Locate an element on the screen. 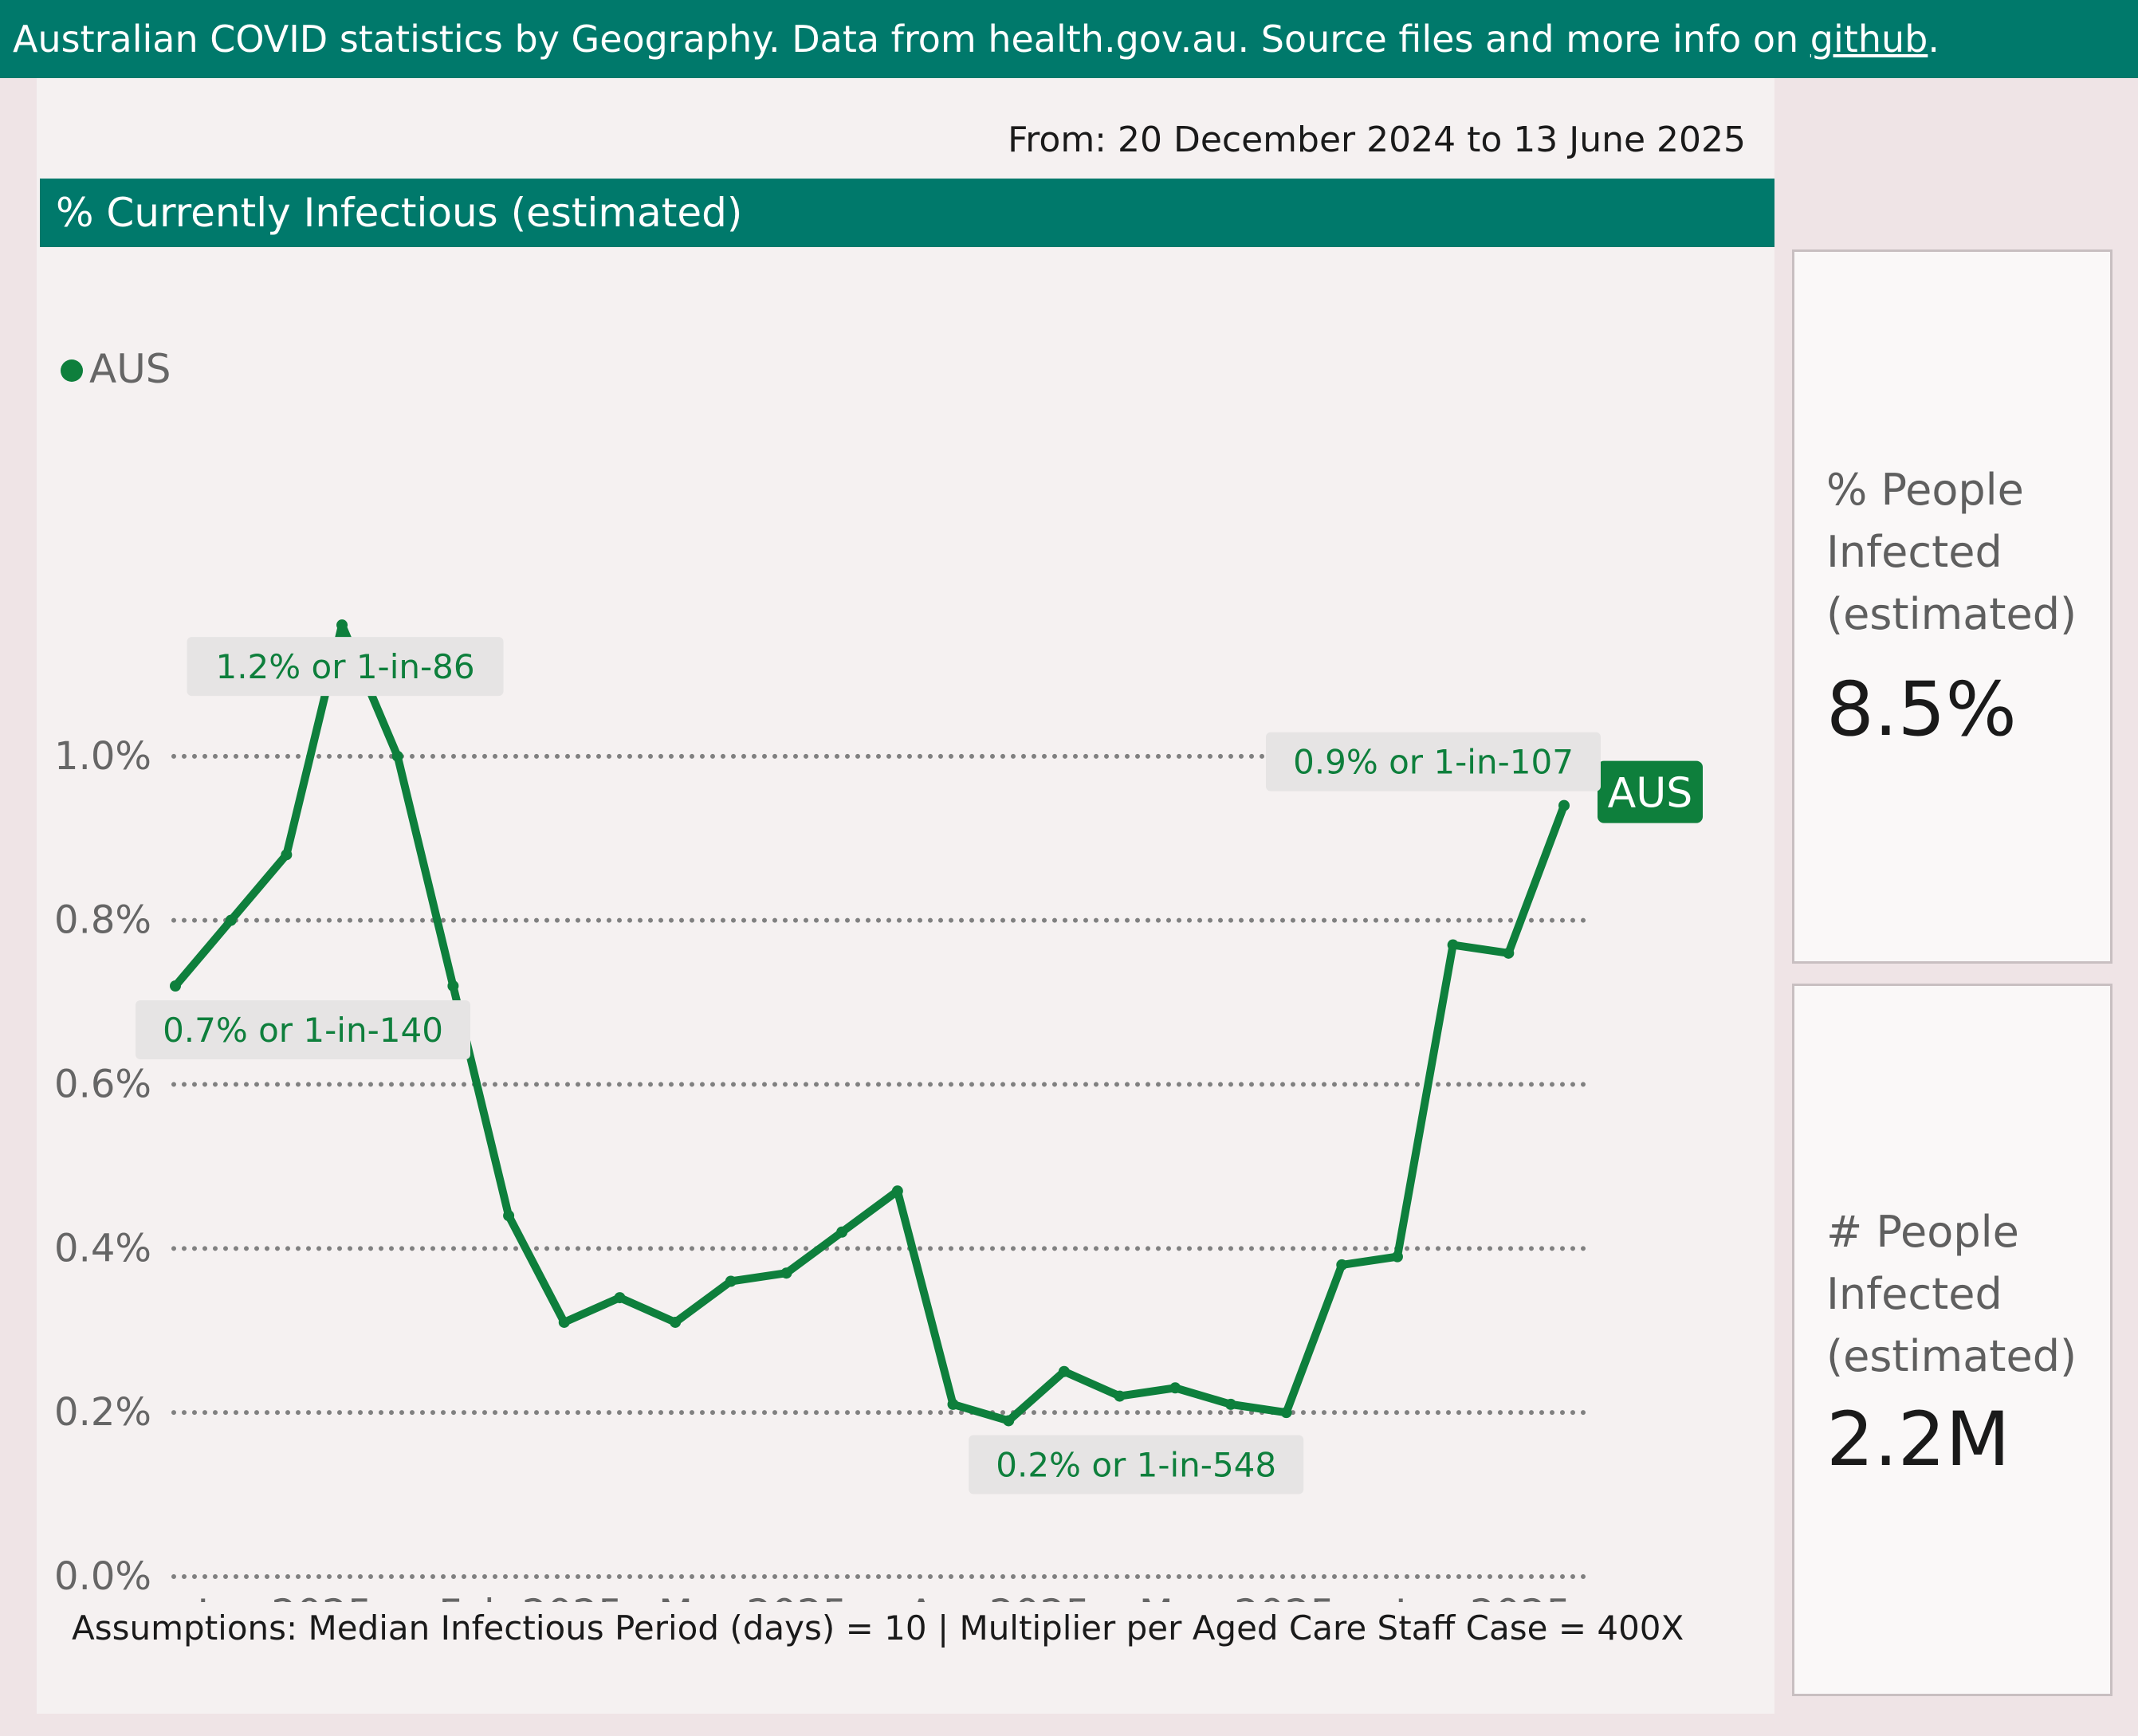 The width and height of the screenshot is (2138, 1736). y-tick-label: 0.2% is located at coordinates (102, 1412).